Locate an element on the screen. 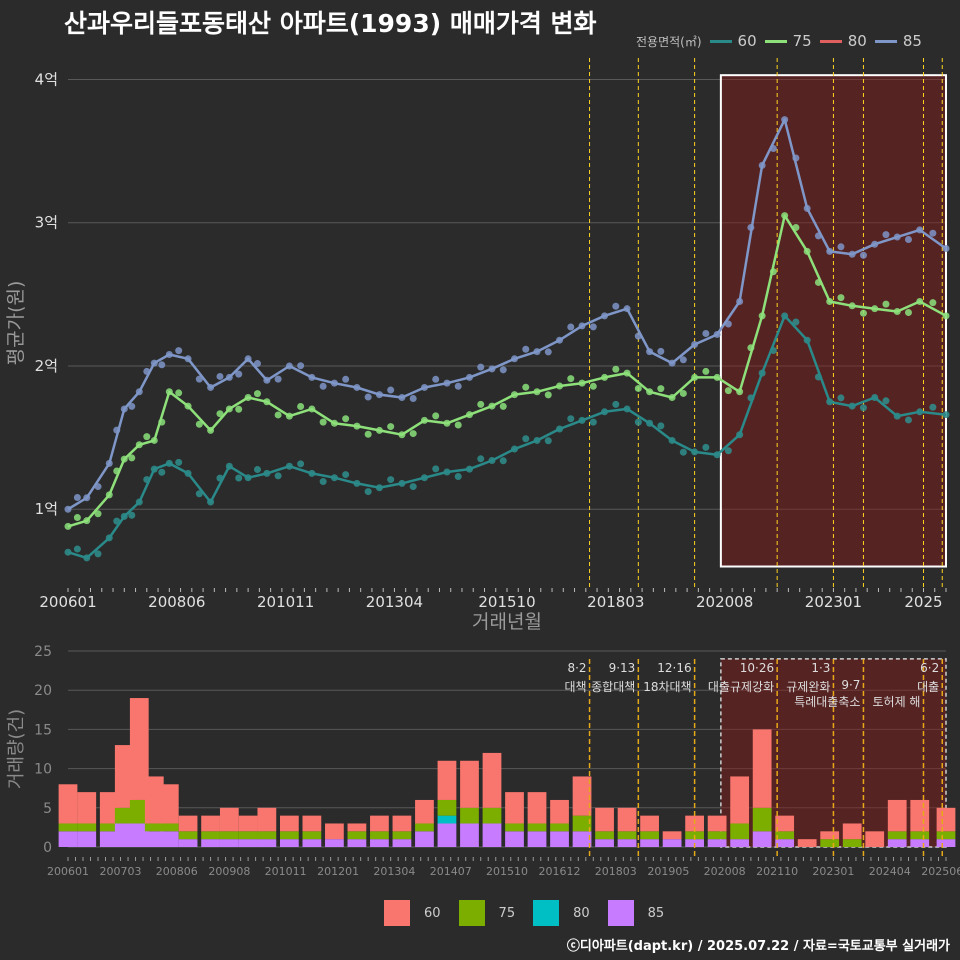  volume-x-tick-label: 201612 is located at coordinates (560, 871).